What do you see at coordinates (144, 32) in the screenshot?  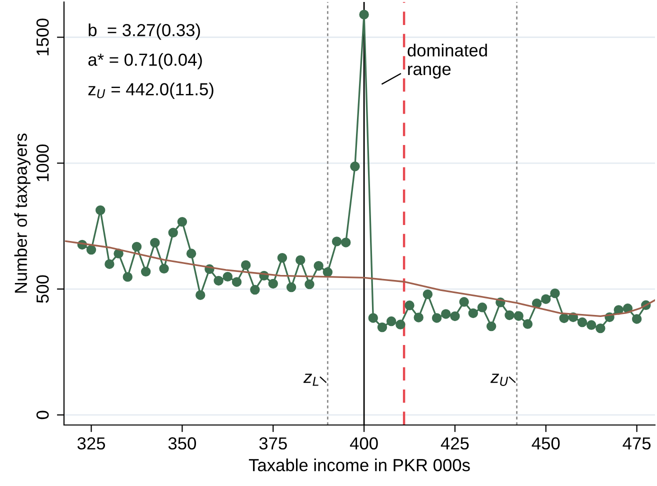 I see `annotation: b = 3.27(0.33)` at bounding box center [144, 32].